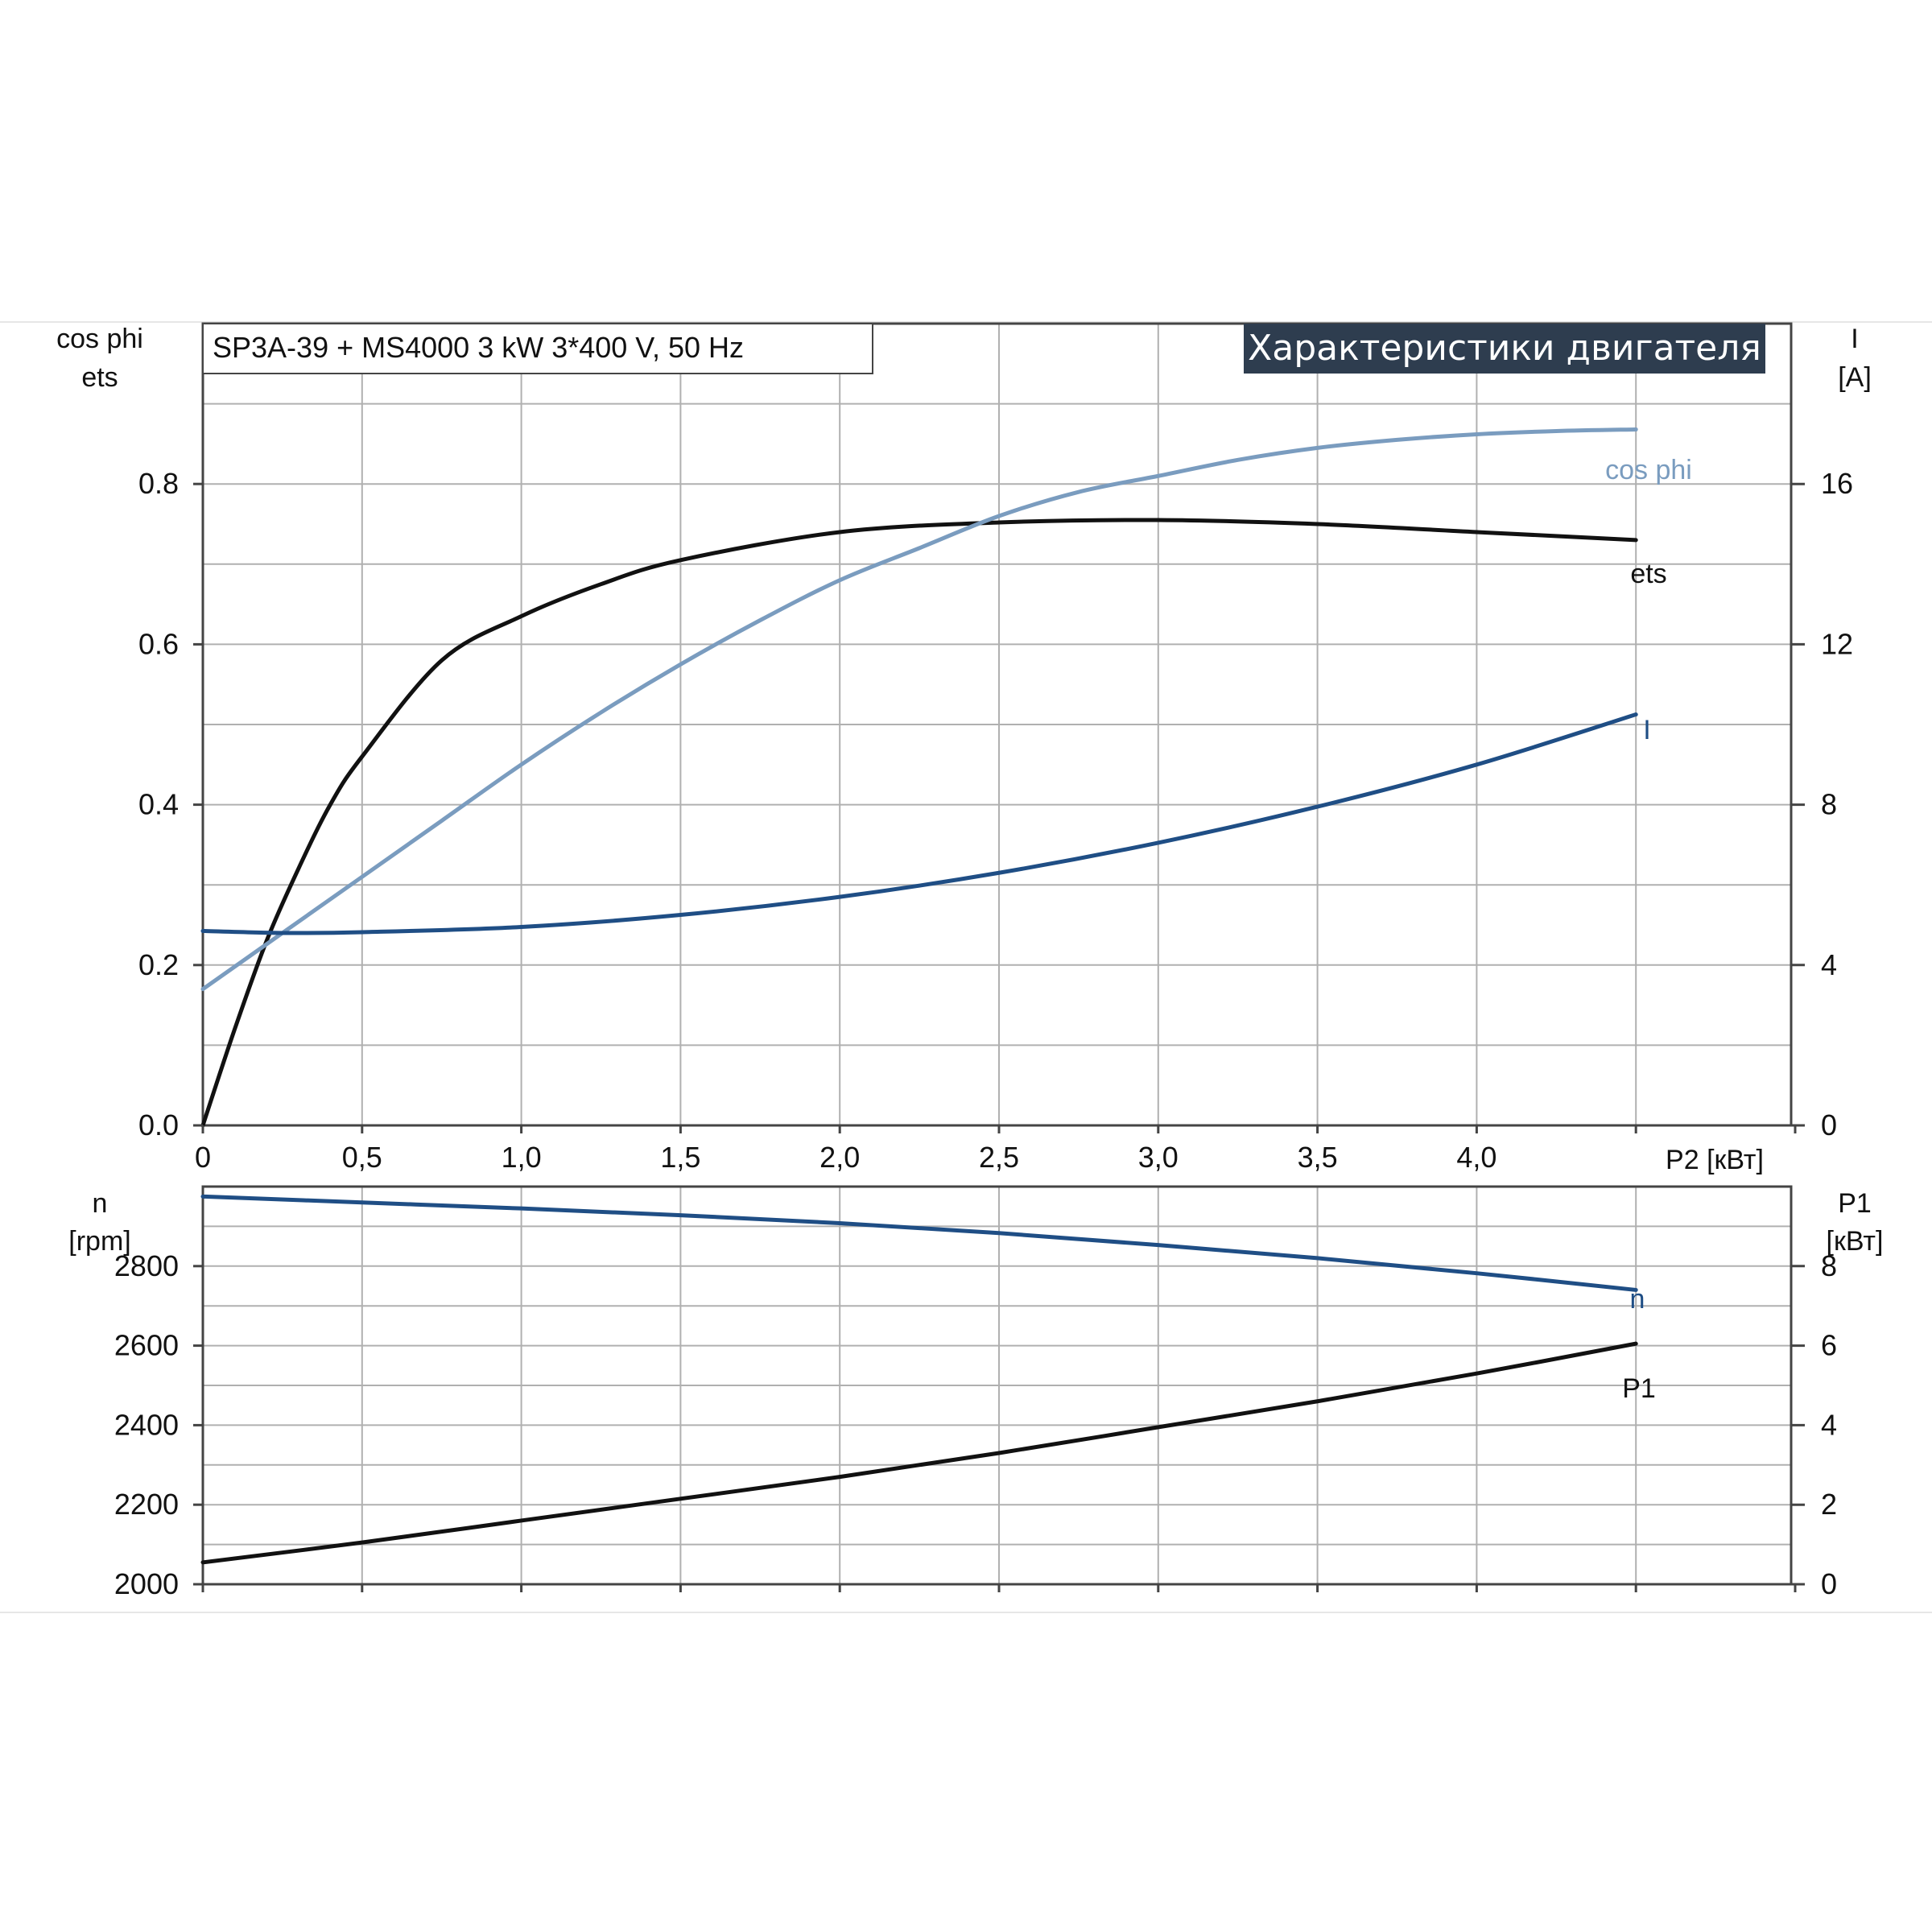  I want to click on right-tick-label: 2, so click(1829, 1504).